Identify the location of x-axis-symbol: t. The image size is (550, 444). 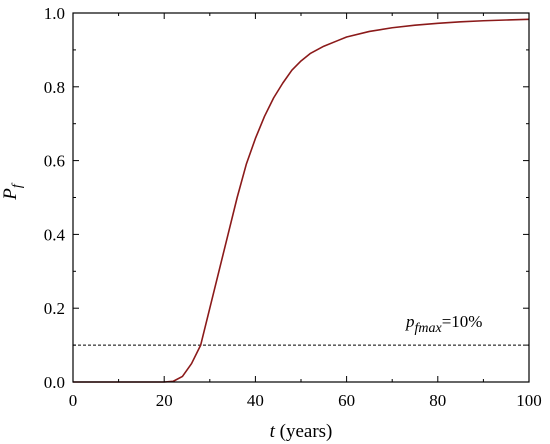
(273, 431).